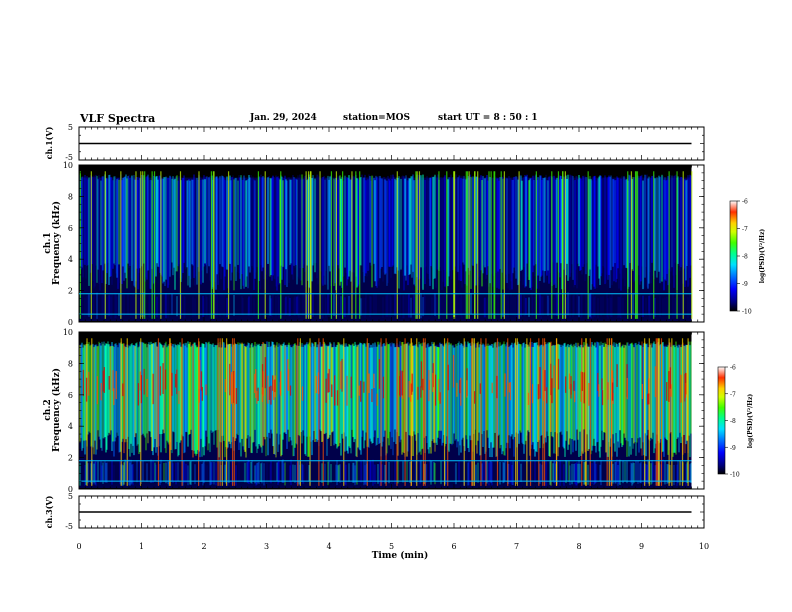  What do you see at coordinates (732, 422) in the screenshot?
I see `ch2-colorbar-ticks: -6-7-8-9-10` at bounding box center [732, 422].